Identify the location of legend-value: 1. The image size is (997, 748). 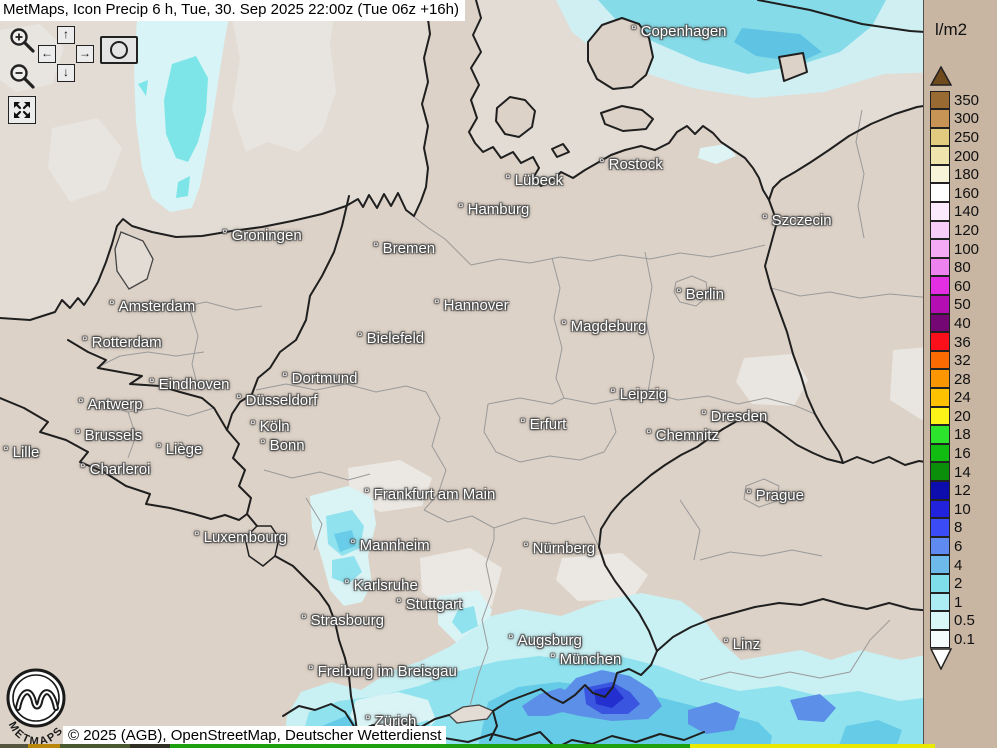
(958, 602).